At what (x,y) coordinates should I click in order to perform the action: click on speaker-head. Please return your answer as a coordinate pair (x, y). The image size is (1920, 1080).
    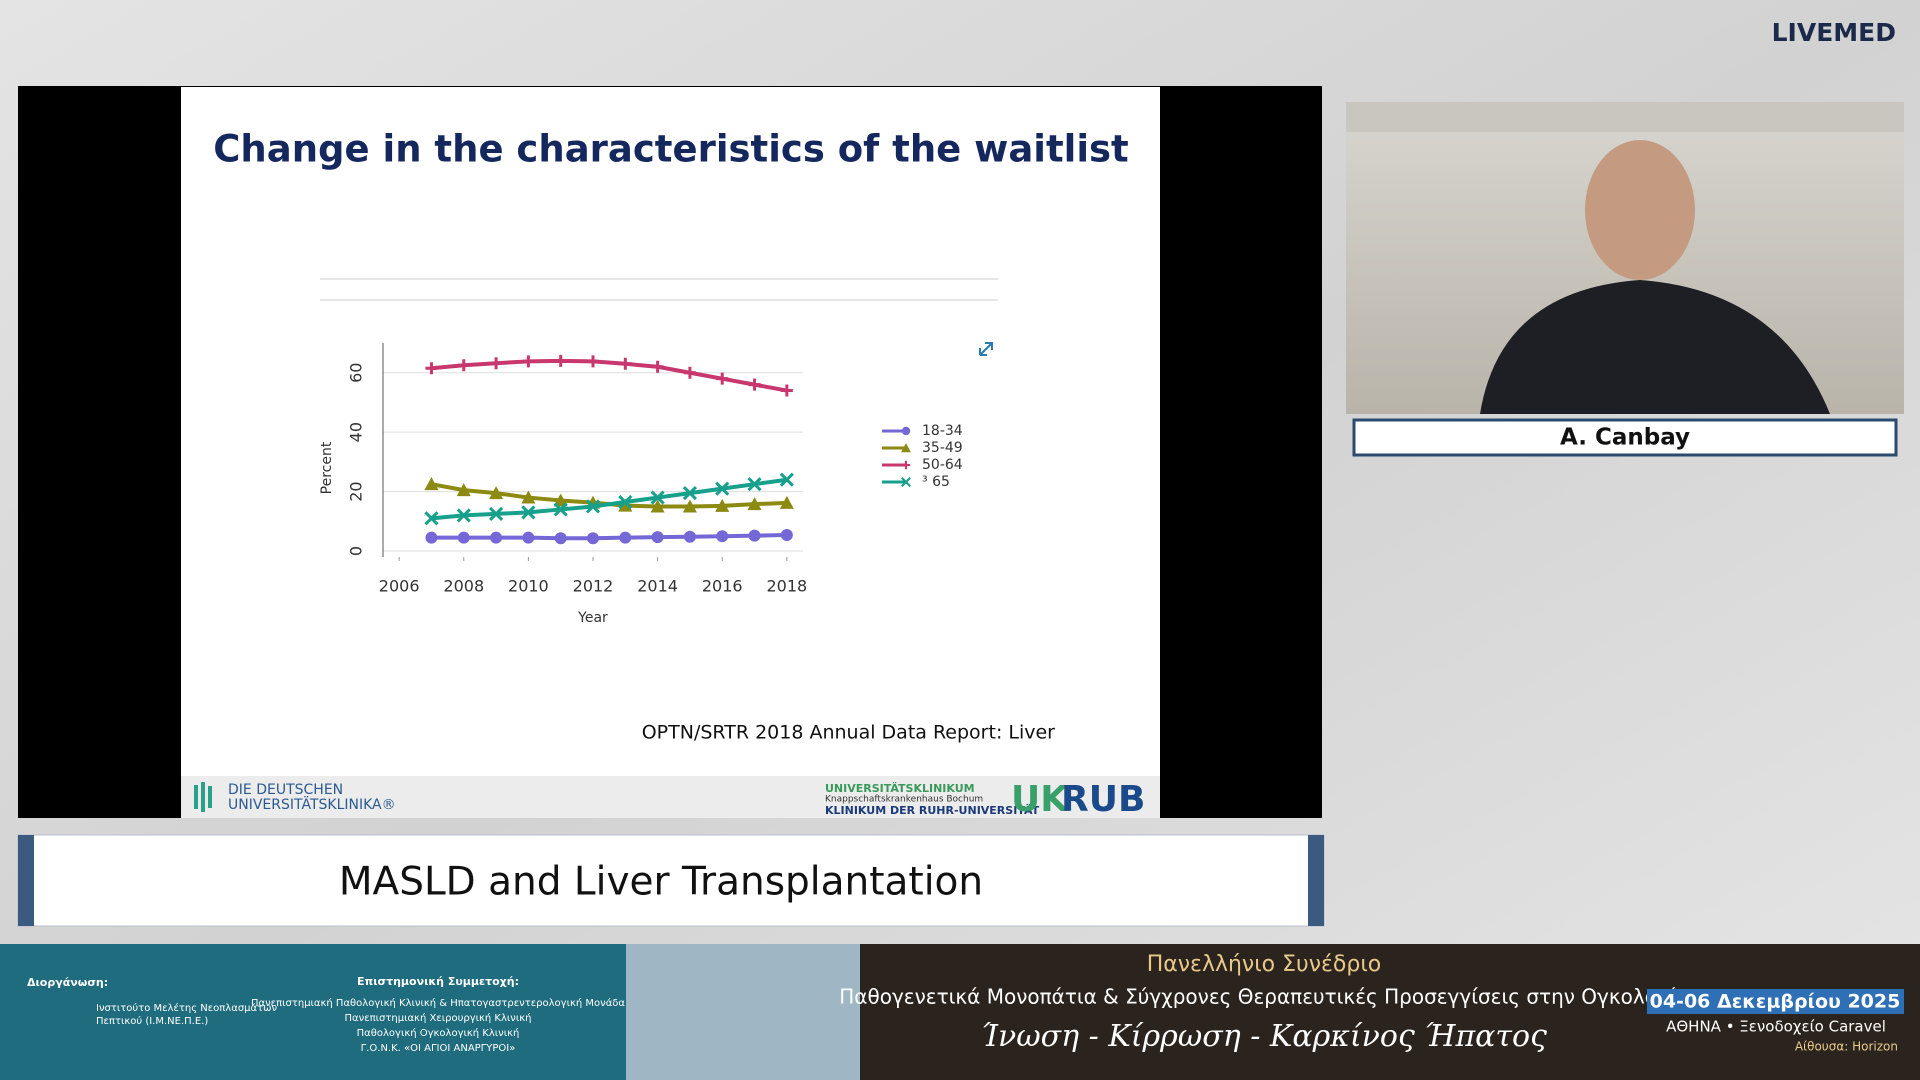
    Looking at the image, I should click on (1640, 210).